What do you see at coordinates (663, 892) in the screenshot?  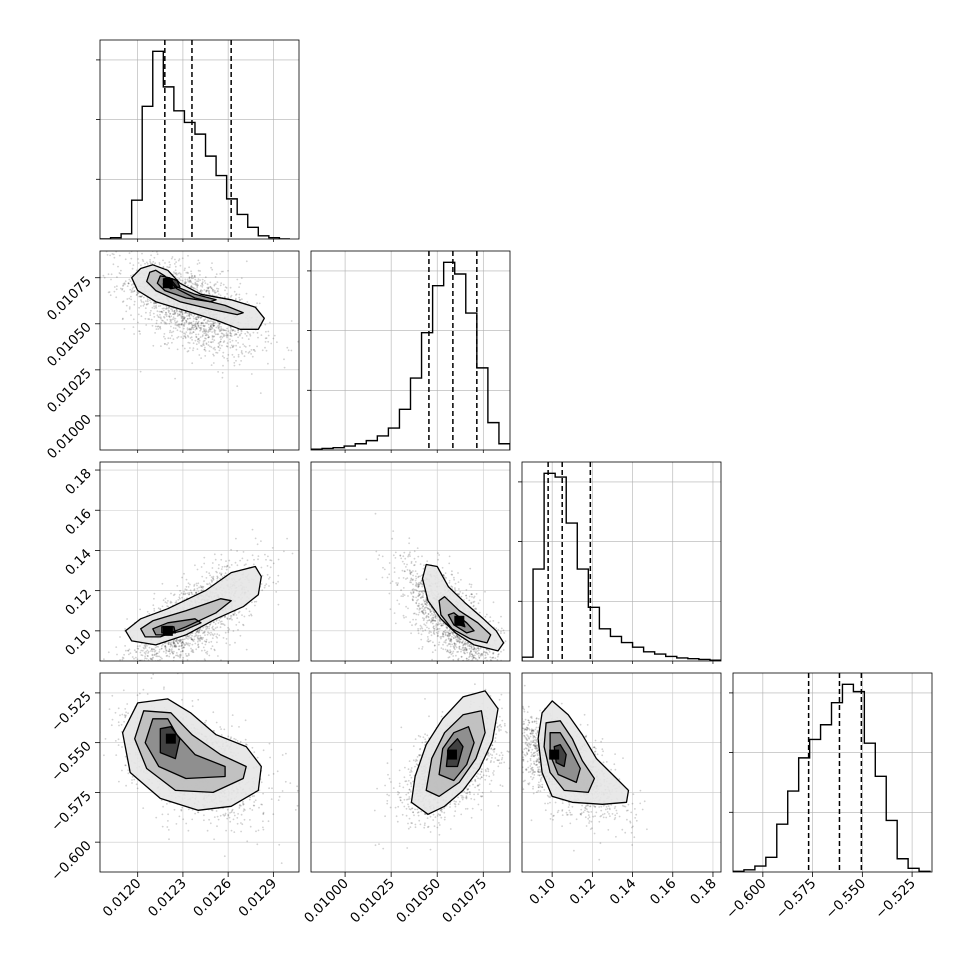 I see `x-tick-label: 0.16` at bounding box center [663, 892].